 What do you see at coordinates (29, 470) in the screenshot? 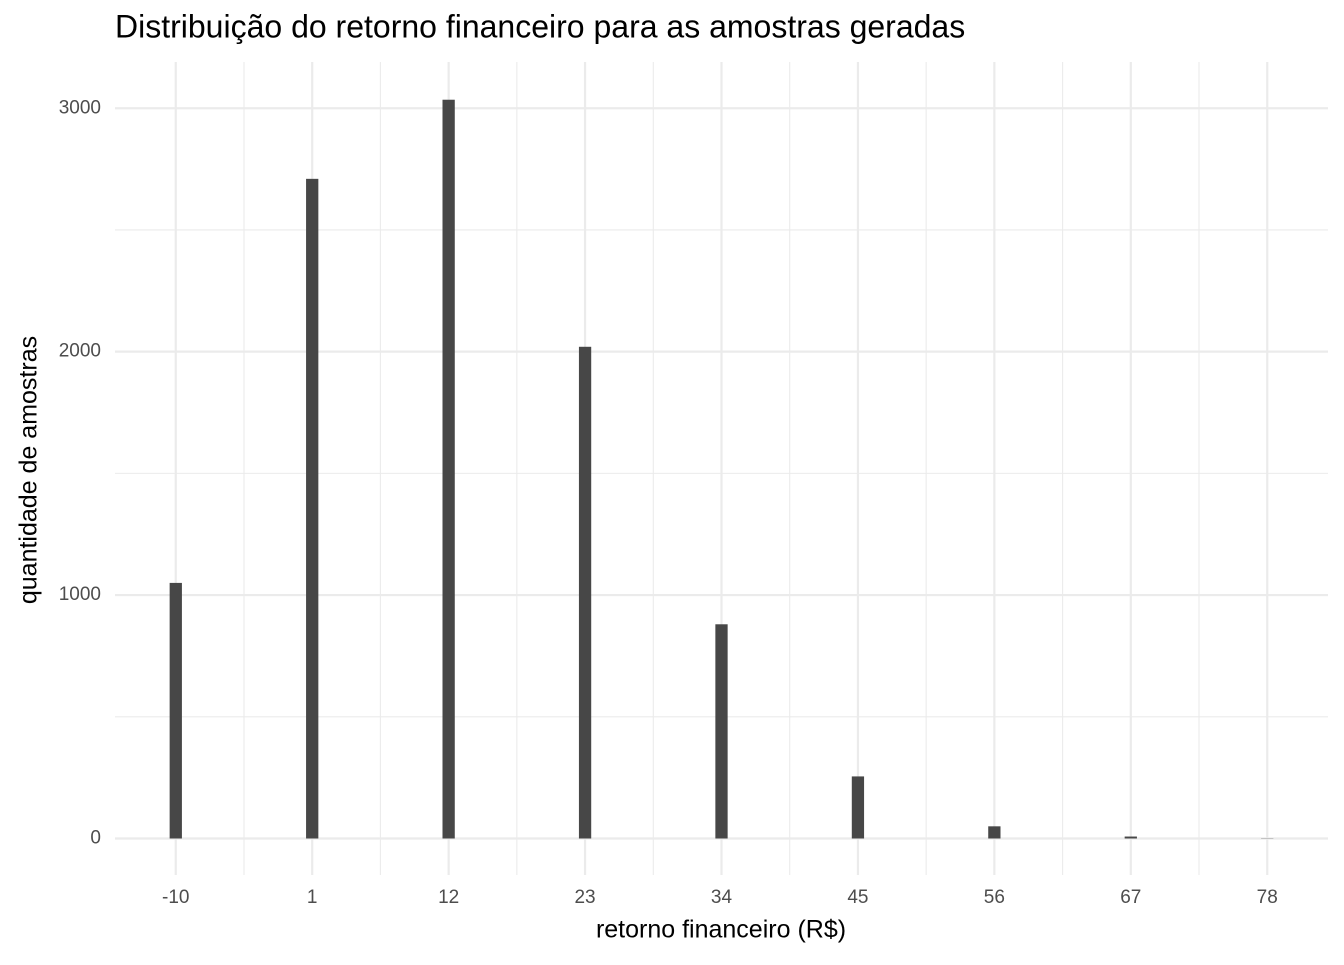
I see `y-axis-title: quantidade de amostras` at bounding box center [29, 470].